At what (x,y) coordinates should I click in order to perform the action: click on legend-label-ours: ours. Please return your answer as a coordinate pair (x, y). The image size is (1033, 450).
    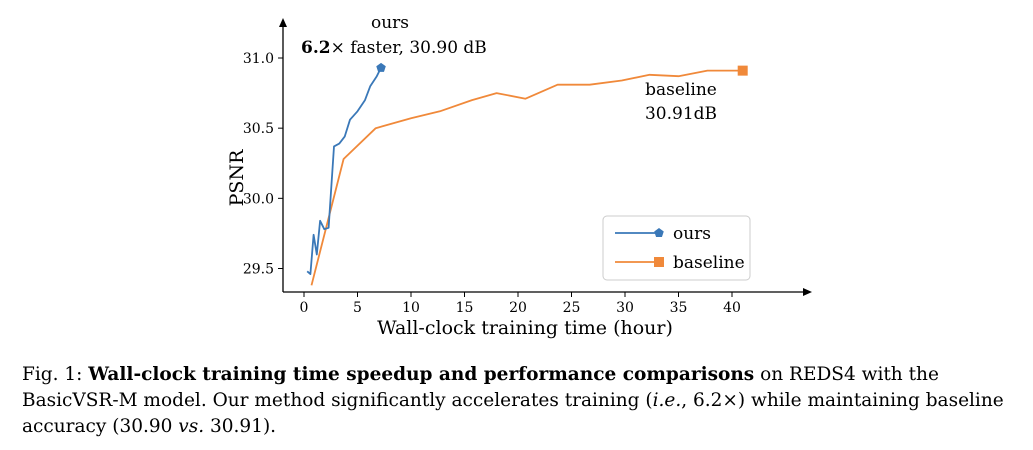
    Looking at the image, I should click on (692, 234).